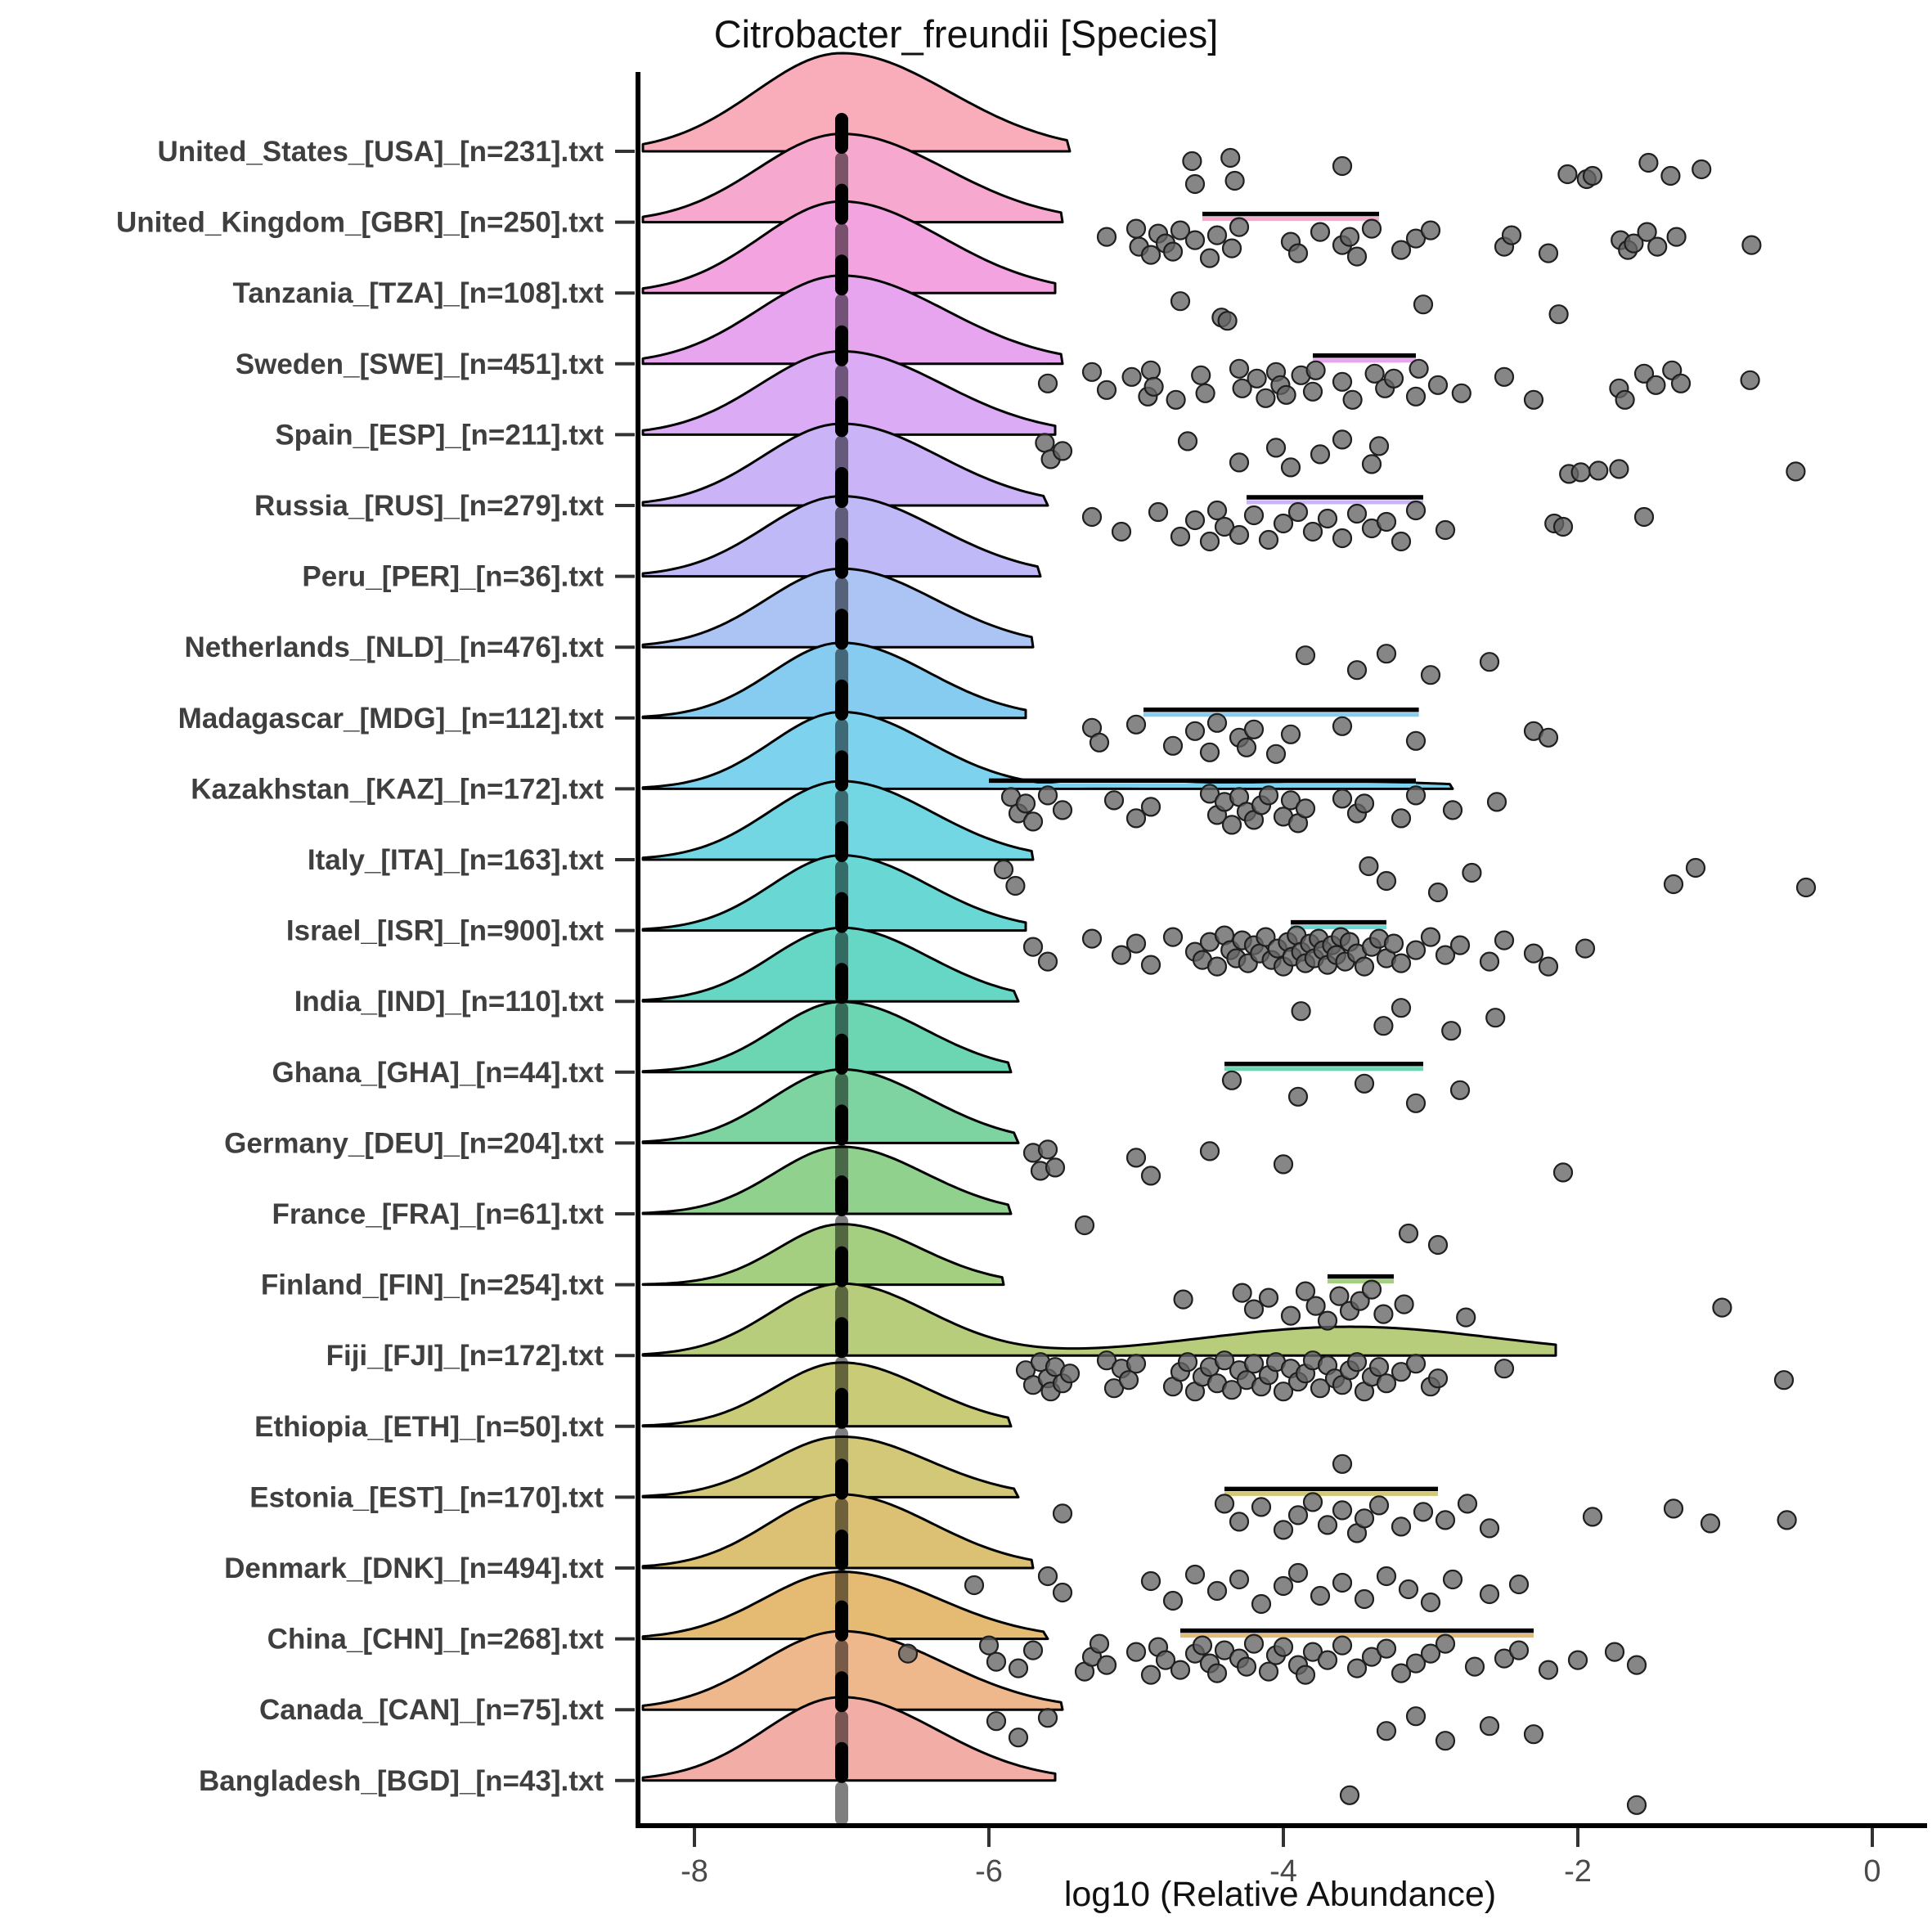 This screenshot has height=1932, width=1932. I want to click on y-axis-label: Russia_[RUS]_[n=279].txt, so click(429, 506).